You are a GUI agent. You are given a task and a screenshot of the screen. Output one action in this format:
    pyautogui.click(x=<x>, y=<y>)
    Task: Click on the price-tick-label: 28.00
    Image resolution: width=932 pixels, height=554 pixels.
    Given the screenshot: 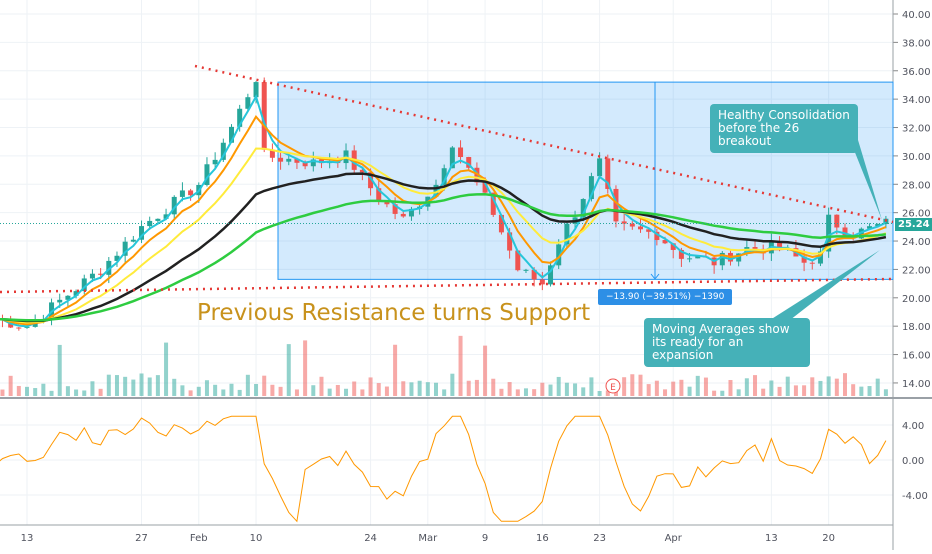 What is the action you would take?
    pyautogui.click(x=916, y=185)
    